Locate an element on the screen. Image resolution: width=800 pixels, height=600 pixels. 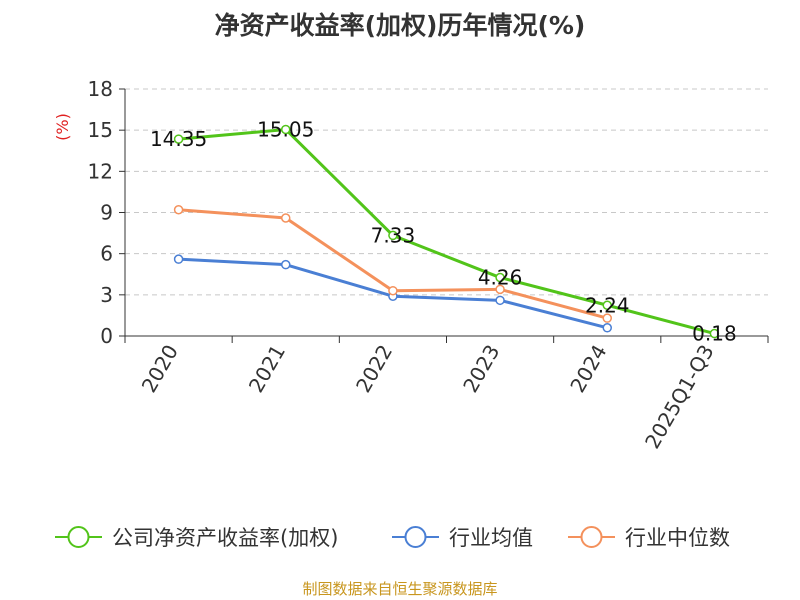
x-tick-label: 2025Q1-Q3 is located at coordinates (679, 397).